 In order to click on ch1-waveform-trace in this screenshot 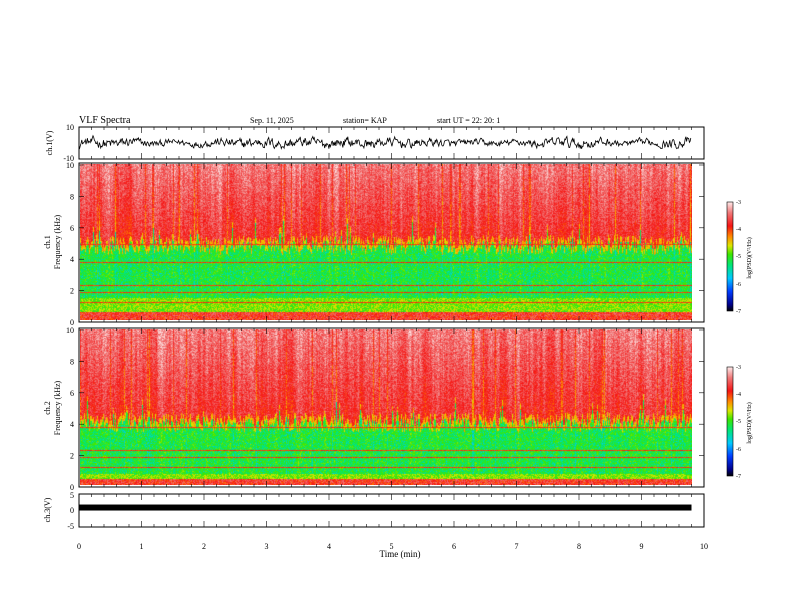, I will do `click(385, 142)`.